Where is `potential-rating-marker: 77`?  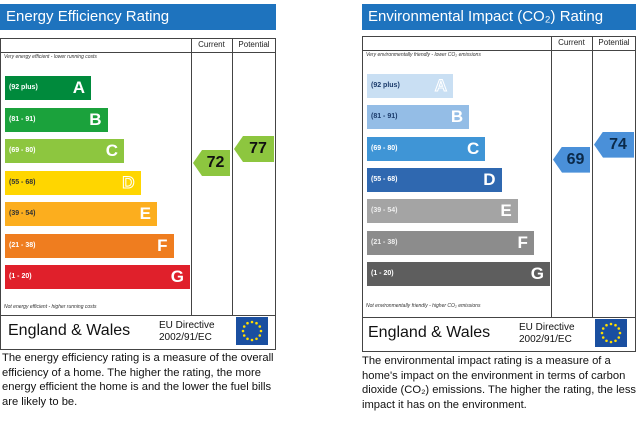
potential-rating-marker: 77 is located at coordinates (254, 149).